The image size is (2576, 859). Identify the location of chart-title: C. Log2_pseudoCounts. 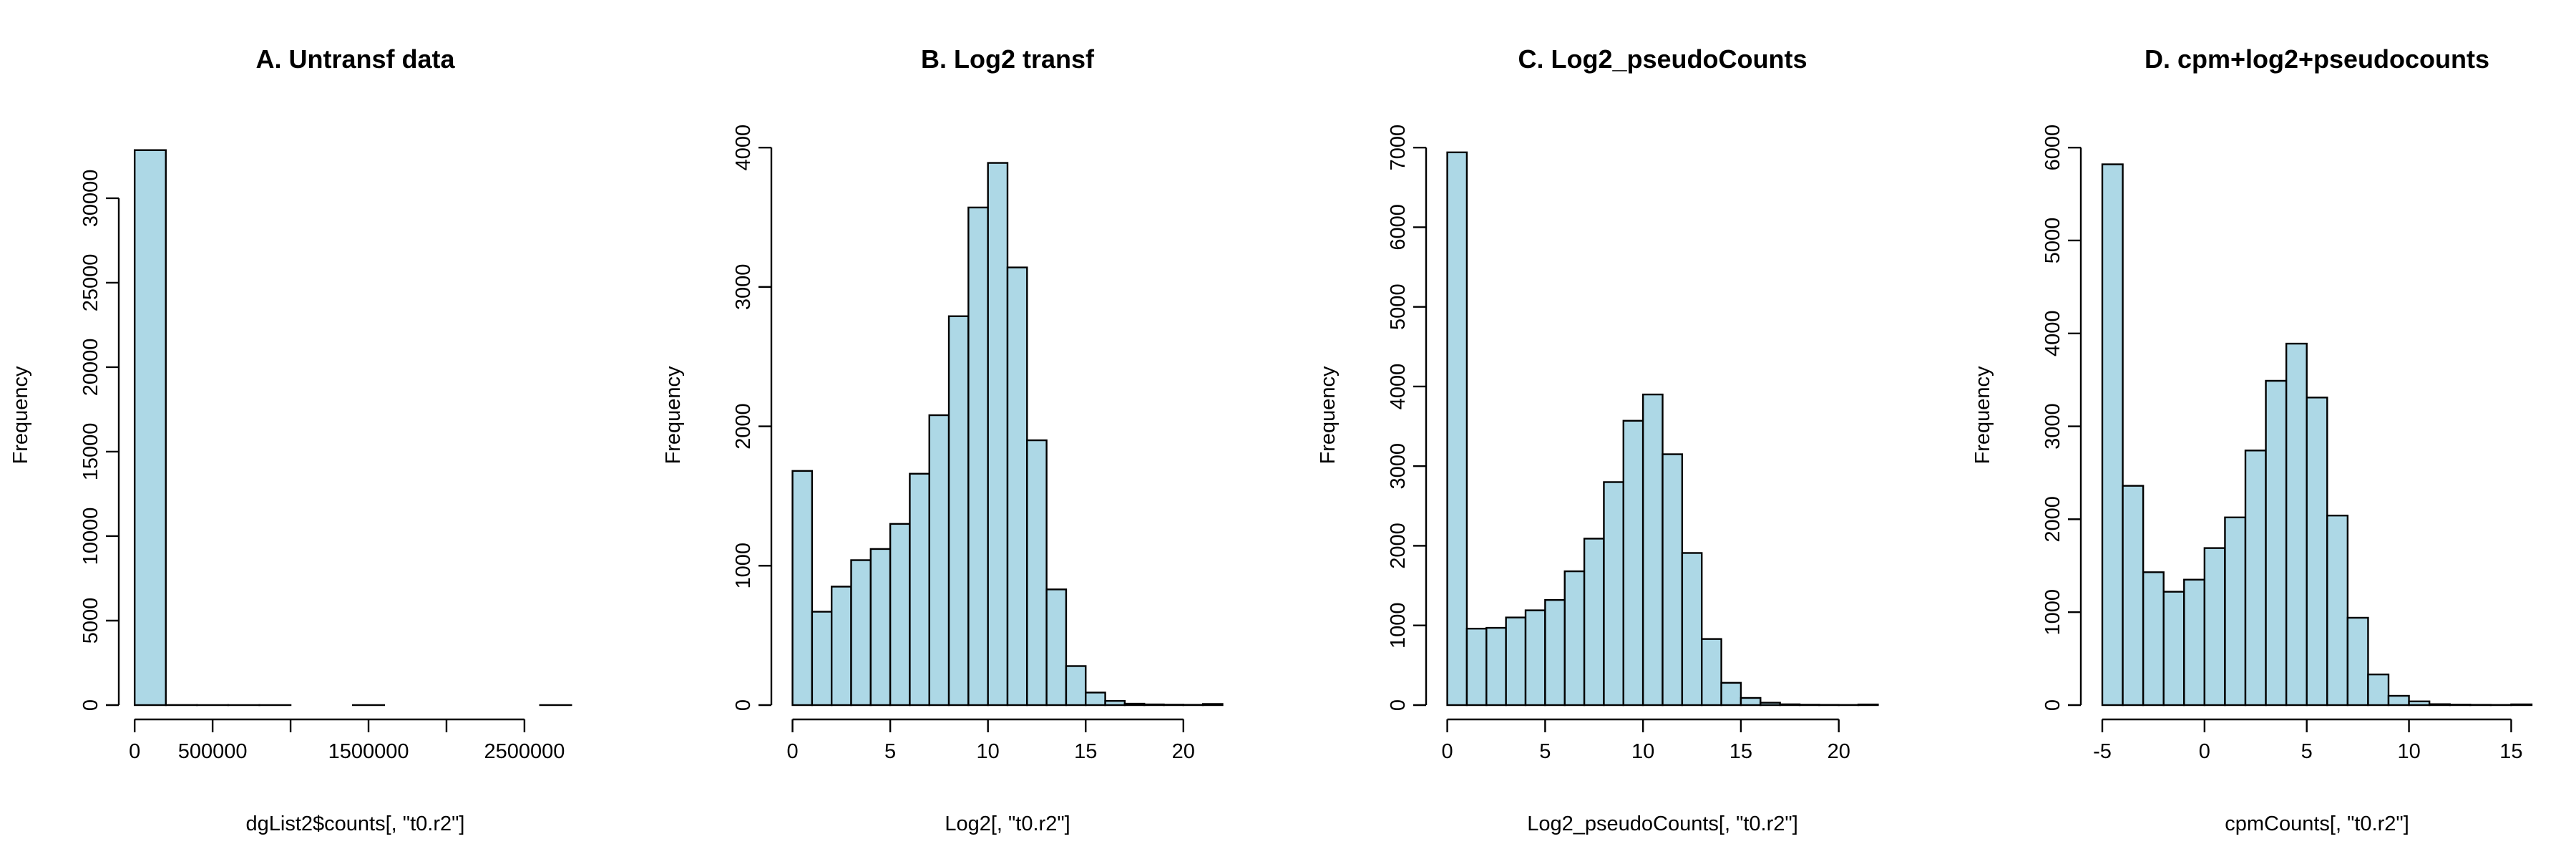
(1662, 59).